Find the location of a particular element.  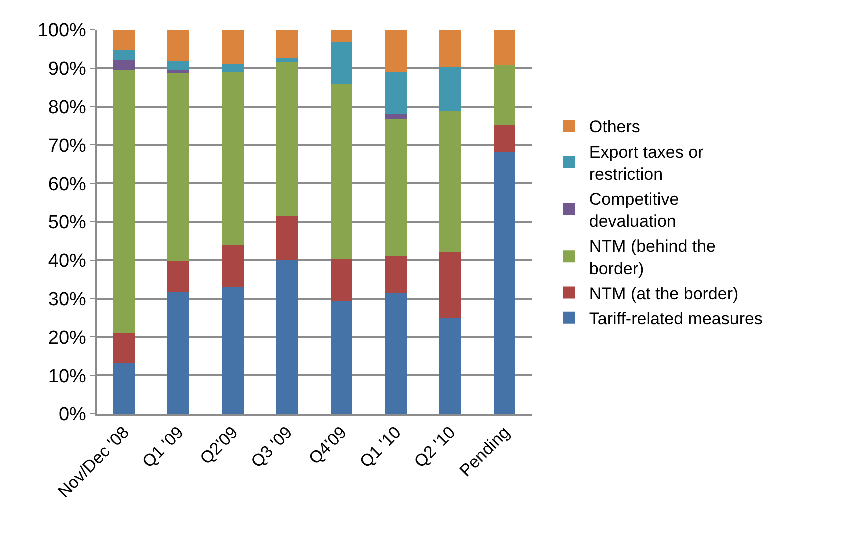

x-tick-label: Q2 '10 is located at coordinates (435, 447).